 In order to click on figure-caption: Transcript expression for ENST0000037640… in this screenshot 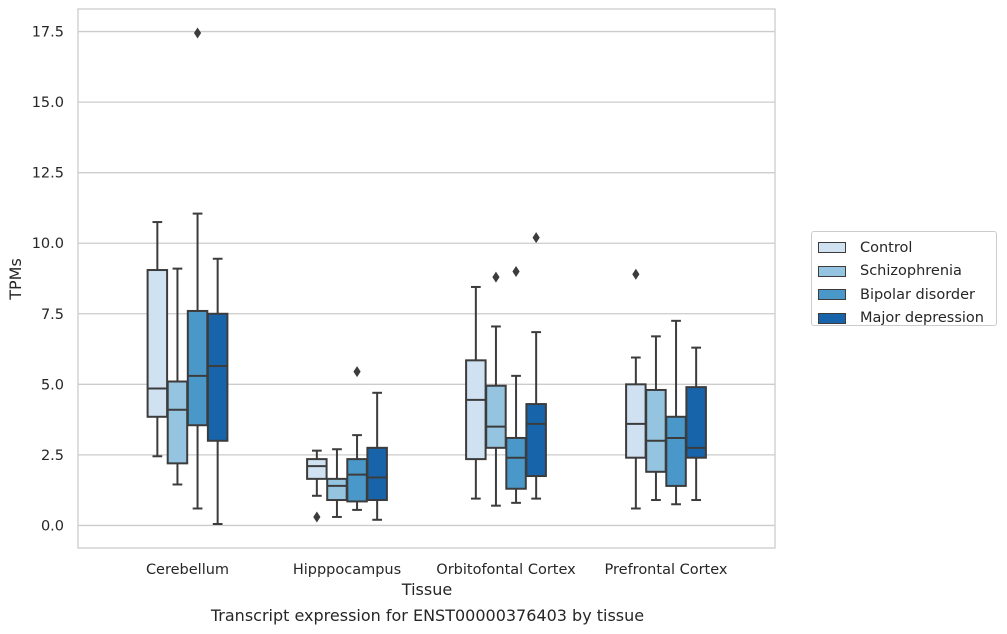, I will do `click(427, 615)`.